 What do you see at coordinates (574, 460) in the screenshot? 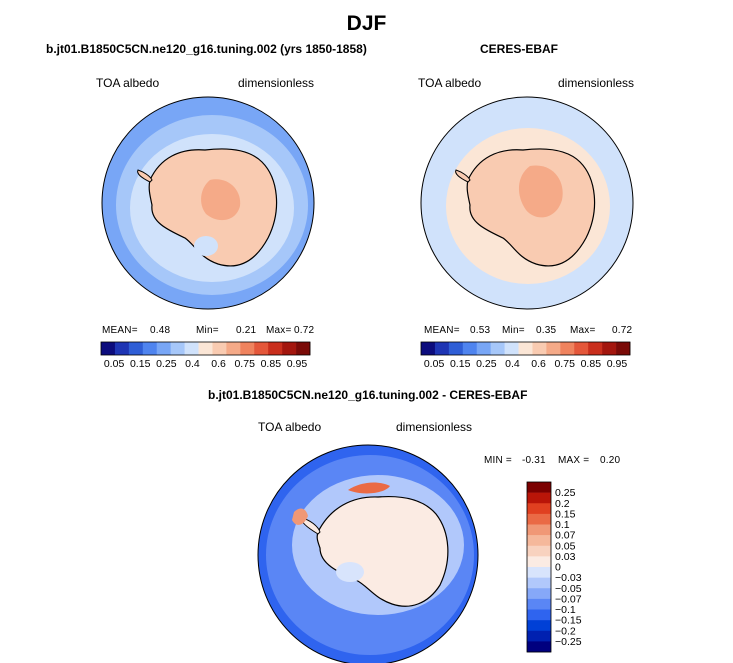
I see `panel3-max-label: MAX =` at bounding box center [574, 460].